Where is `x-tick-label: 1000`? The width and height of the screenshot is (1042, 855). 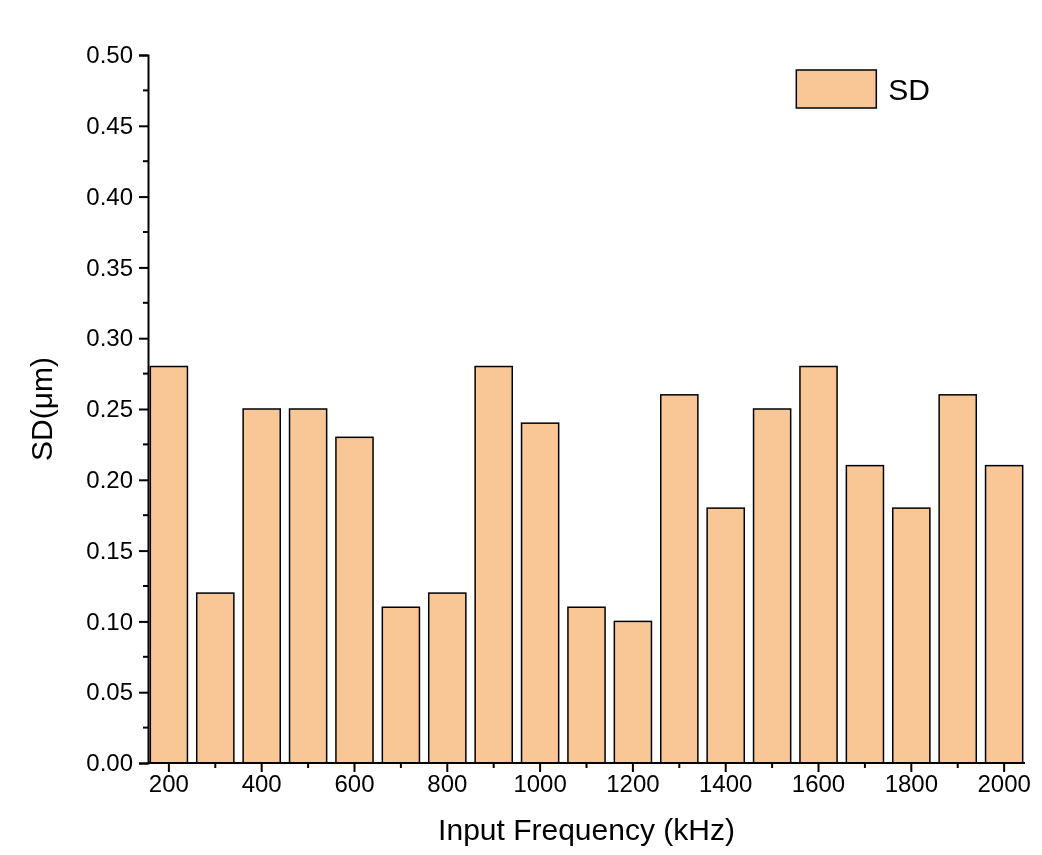 x-tick-label: 1000 is located at coordinates (540, 784).